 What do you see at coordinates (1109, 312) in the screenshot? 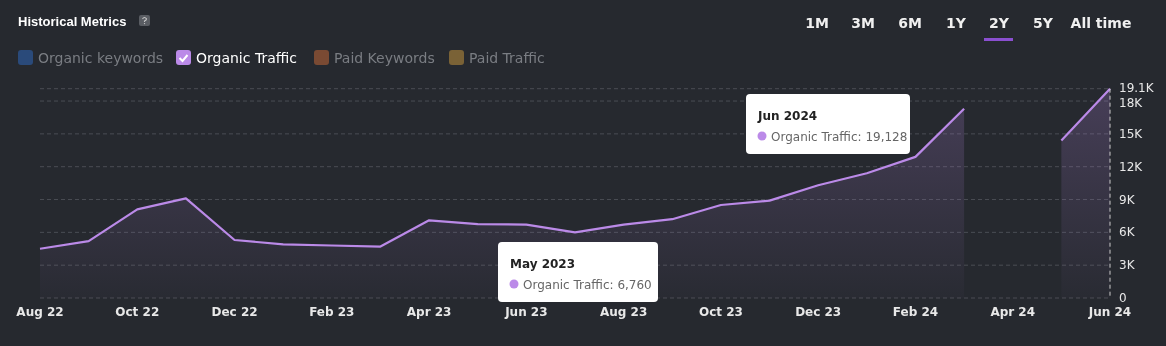
I see `x-tick-label: Jun 24` at bounding box center [1109, 312].